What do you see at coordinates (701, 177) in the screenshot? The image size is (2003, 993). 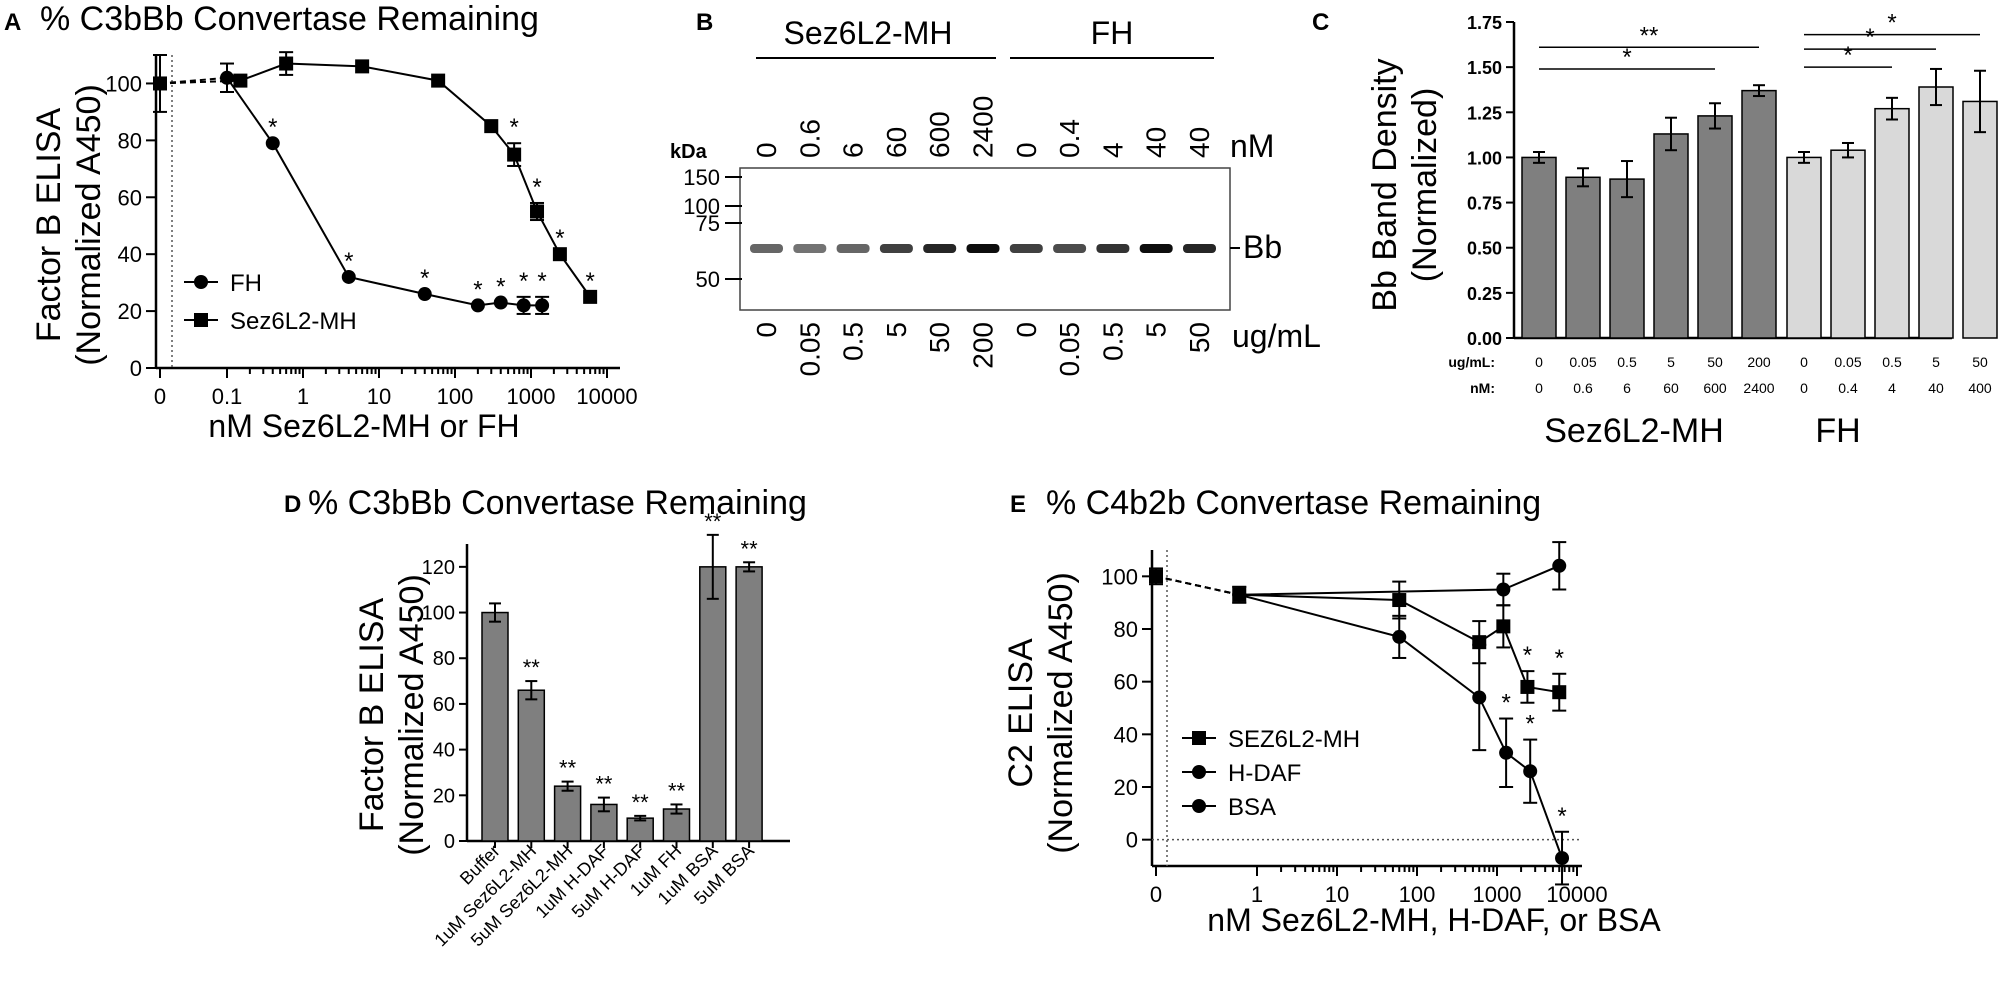 I see `blot-marker-label-0: 150` at bounding box center [701, 177].